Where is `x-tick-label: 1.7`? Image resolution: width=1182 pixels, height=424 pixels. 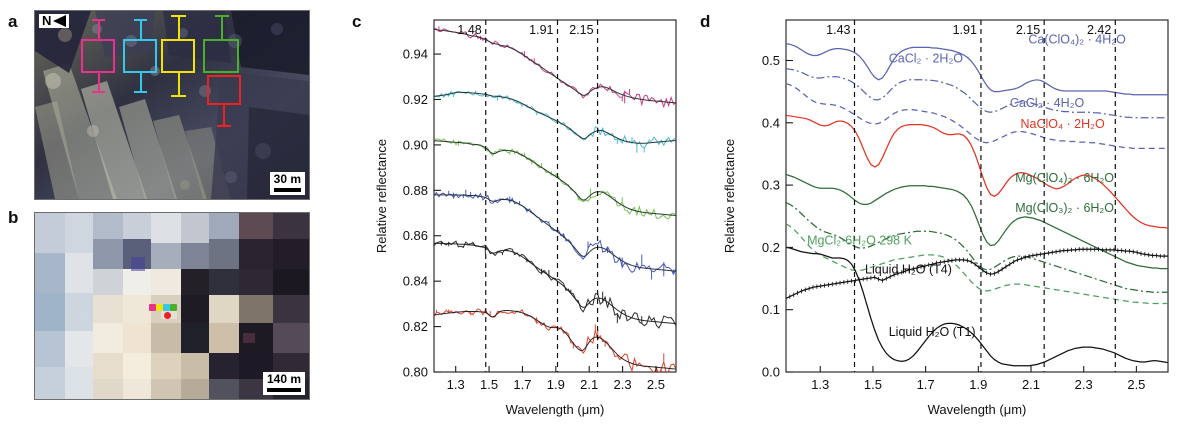 x-tick-label: 1.7 is located at coordinates (926, 384).